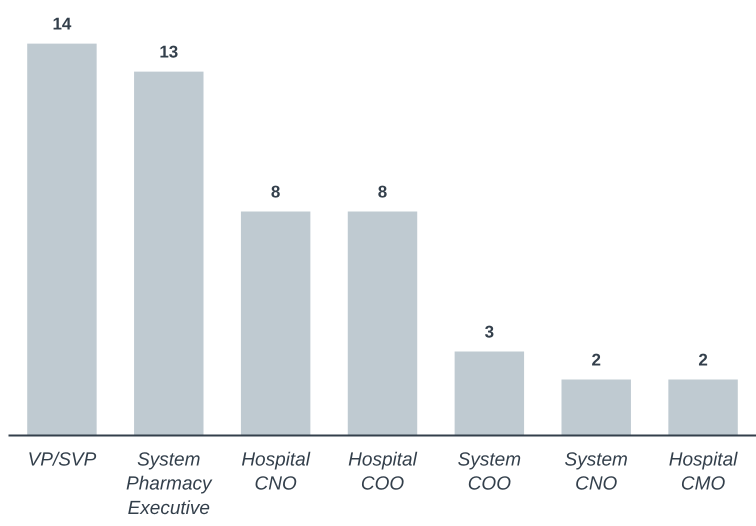 This screenshot has height=526, width=756. Describe the element at coordinates (703, 472) in the screenshot. I see `x-tick-label: Hospital CMO` at that location.